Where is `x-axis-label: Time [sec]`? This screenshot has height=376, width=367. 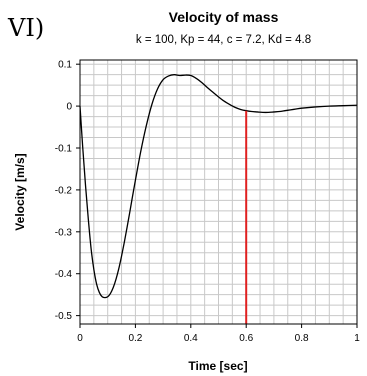 x-axis-label: Time [sec] is located at coordinates (217, 366).